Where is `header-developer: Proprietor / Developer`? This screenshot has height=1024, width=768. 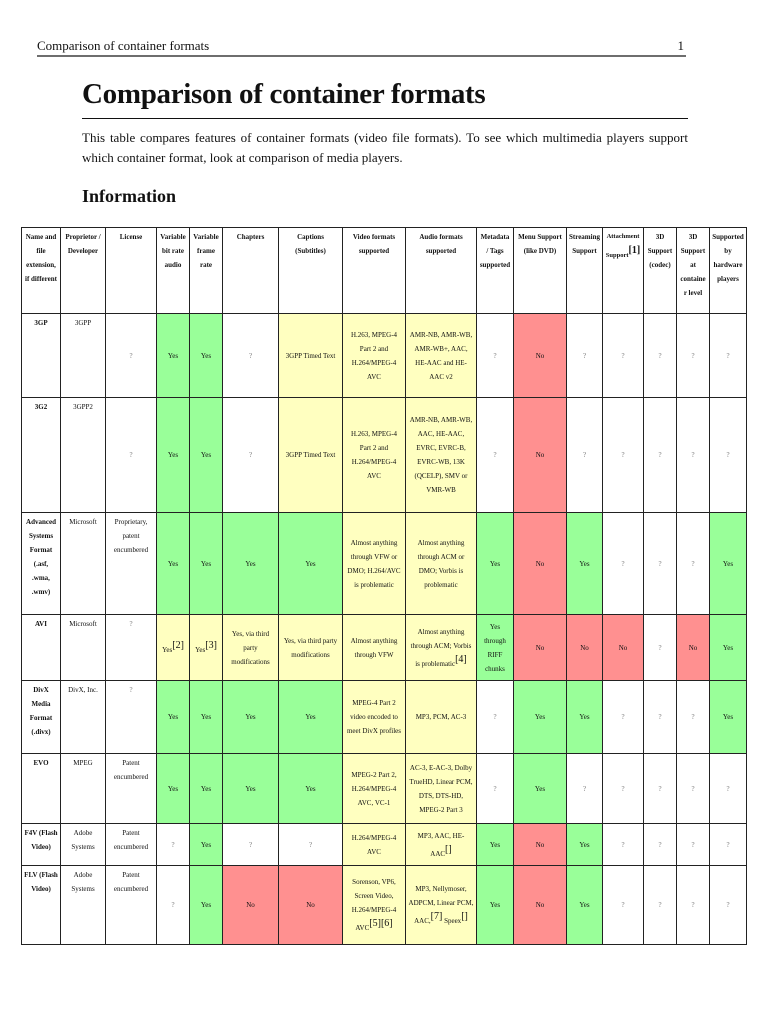 header-developer: Proprietor / Developer is located at coordinates (83, 270).